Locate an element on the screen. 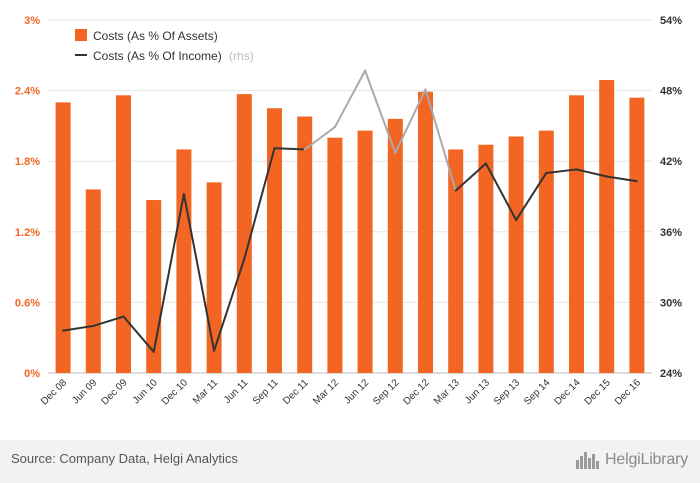 The image size is (700, 483). right-tick-label: 54% is located at coordinates (671, 21).